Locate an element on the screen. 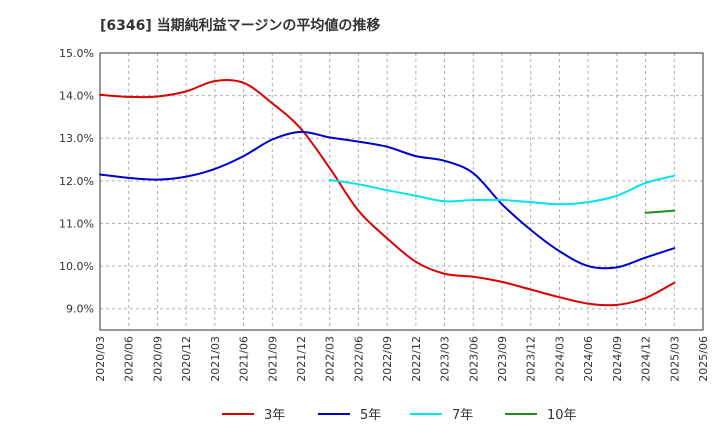 The image size is (720, 440). x-tick-label: 2020/09 is located at coordinates (157, 359).